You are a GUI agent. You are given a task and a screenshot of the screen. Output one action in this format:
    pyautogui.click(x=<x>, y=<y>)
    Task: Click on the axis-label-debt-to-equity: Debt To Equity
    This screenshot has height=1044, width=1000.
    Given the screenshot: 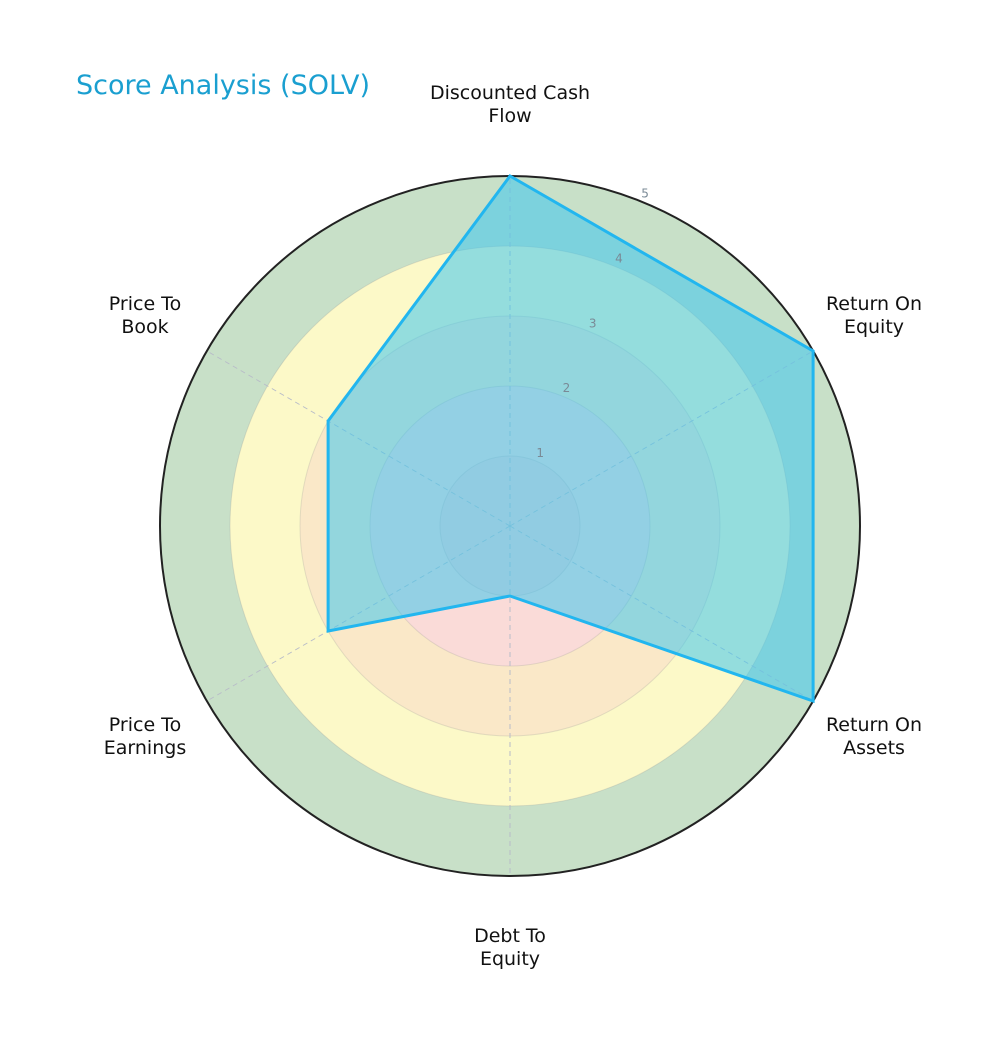 What is the action you would take?
    pyautogui.click(x=510, y=947)
    